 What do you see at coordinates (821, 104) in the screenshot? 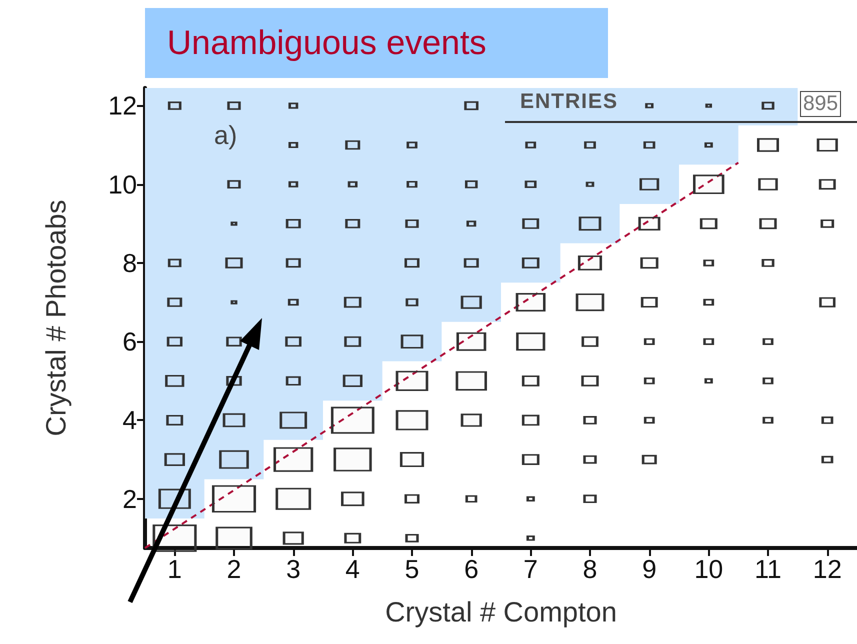
I see `annotation: 895` at bounding box center [821, 104].